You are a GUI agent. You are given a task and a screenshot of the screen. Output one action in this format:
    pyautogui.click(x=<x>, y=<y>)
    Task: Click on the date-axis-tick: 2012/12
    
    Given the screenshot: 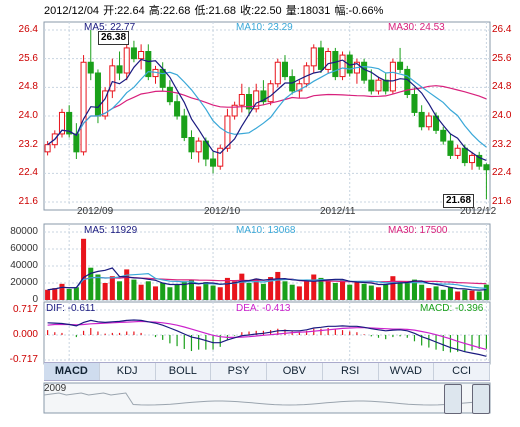 What is the action you would take?
    pyautogui.click(x=478, y=211)
    